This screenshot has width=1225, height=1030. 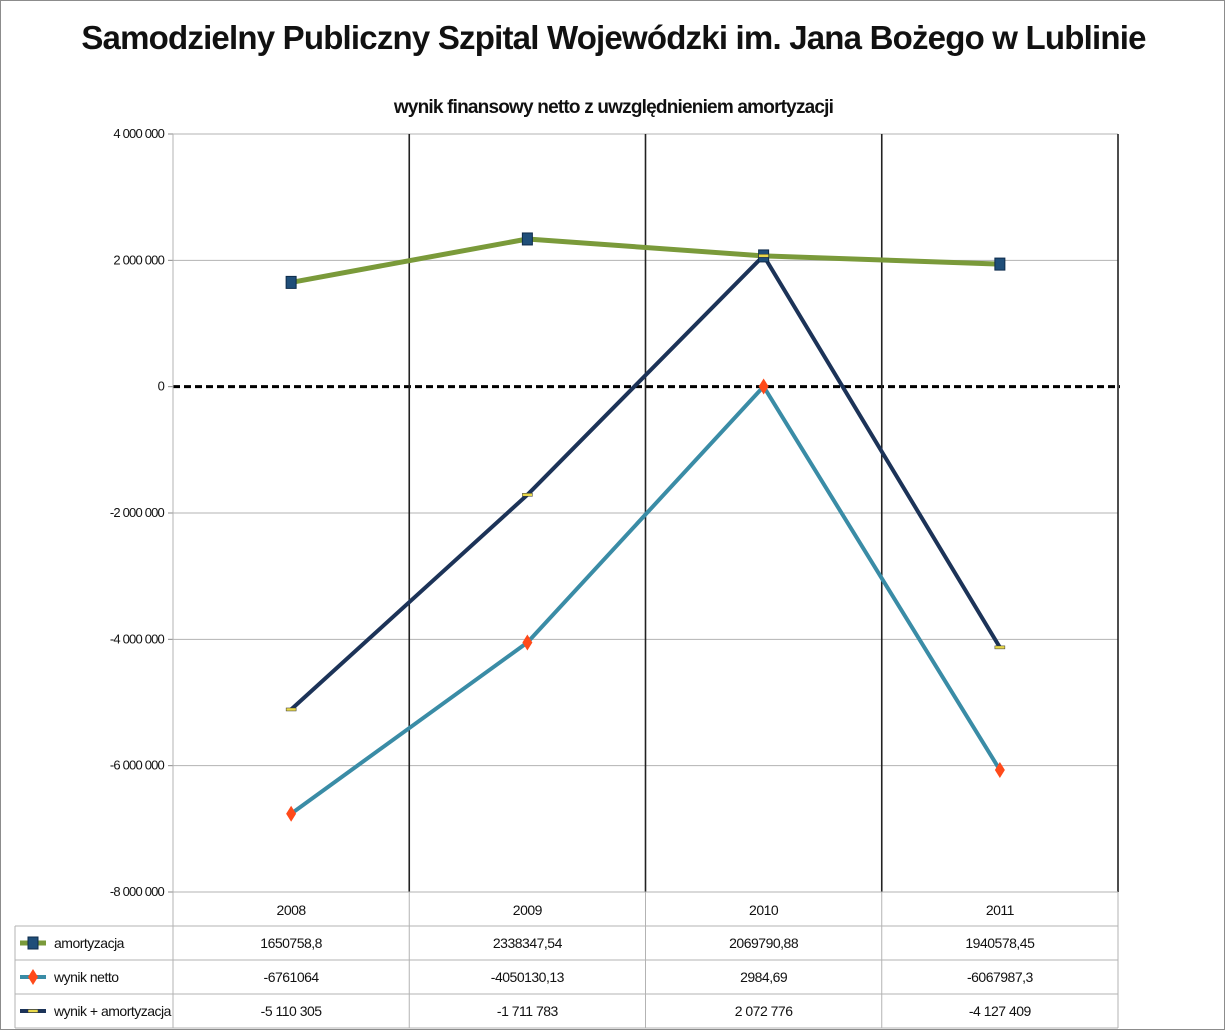 What do you see at coordinates (1000, 977) in the screenshot?
I see `table-cell: -6067987,3` at bounding box center [1000, 977].